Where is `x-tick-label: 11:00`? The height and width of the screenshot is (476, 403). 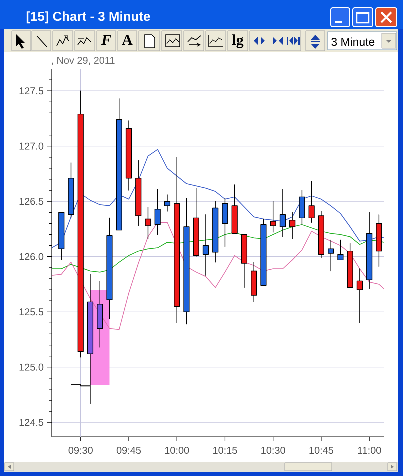
x-tick-label: 11:00 is located at coordinates (370, 450).